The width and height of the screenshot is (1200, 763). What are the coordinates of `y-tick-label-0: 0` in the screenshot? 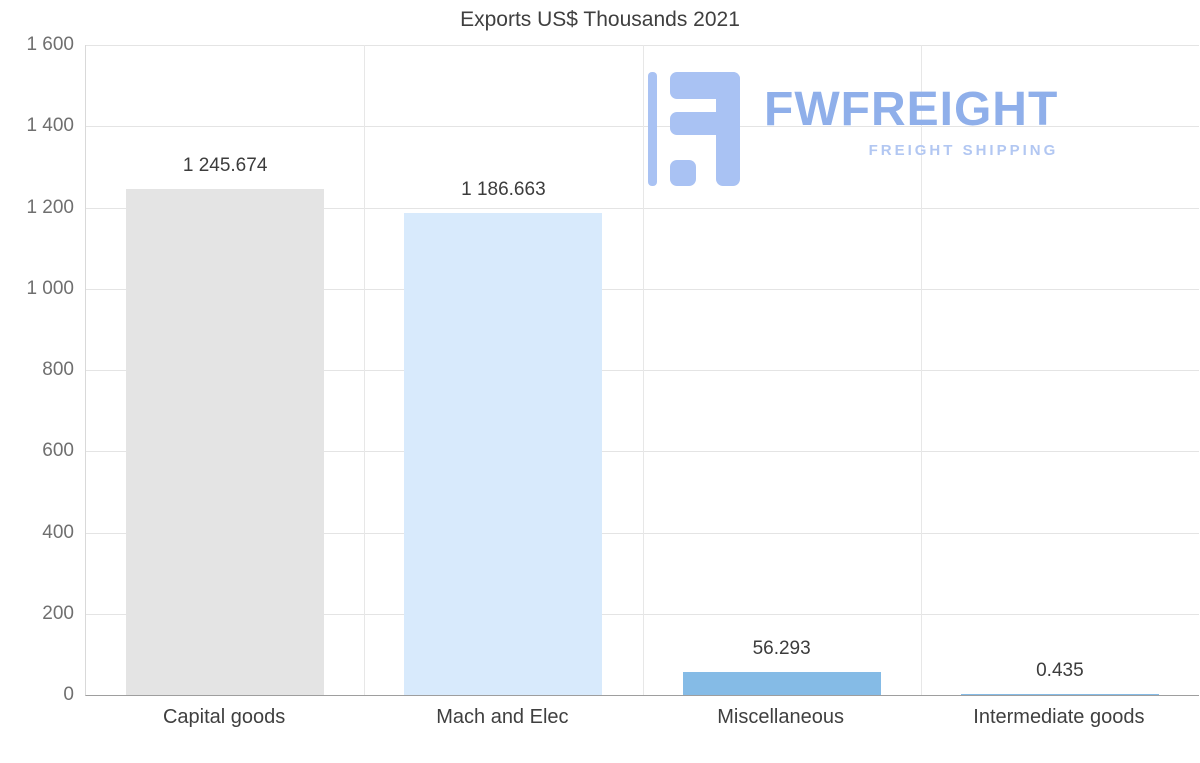 It's located at (68, 694).